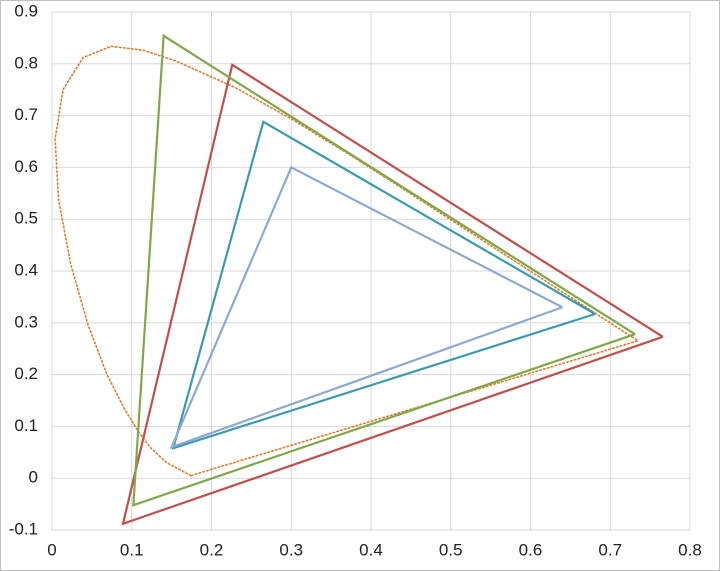  What do you see at coordinates (26, 218) in the screenshot?
I see `y-tick-label: 0.5` at bounding box center [26, 218].